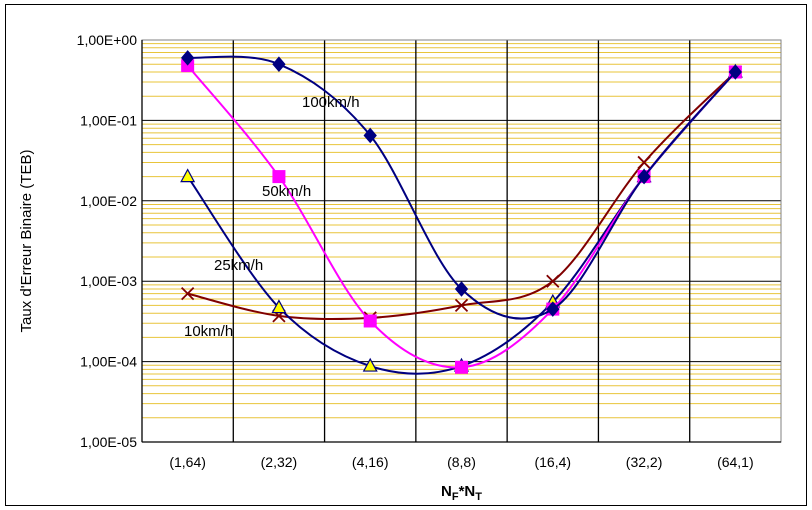 The image size is (812, 510). Describe the element at coordinates (26, 241) in the screenshot. I see `y-axis-title: Taux d'Erreur Binaire (TEB)` at that location.